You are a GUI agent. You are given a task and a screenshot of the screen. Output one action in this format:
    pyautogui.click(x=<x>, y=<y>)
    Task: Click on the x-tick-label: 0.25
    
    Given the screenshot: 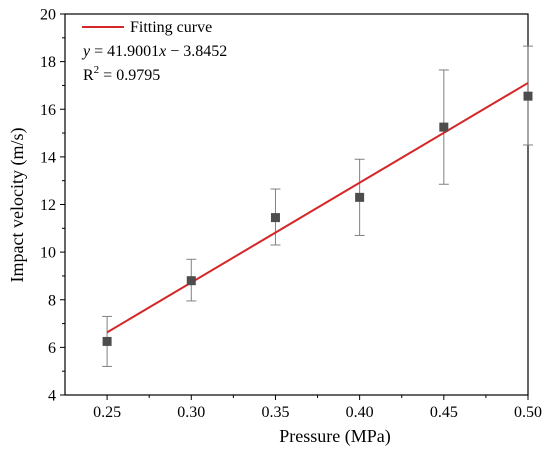 What is the action you would take?
    pyautogui.click(x=107, y=412)
    